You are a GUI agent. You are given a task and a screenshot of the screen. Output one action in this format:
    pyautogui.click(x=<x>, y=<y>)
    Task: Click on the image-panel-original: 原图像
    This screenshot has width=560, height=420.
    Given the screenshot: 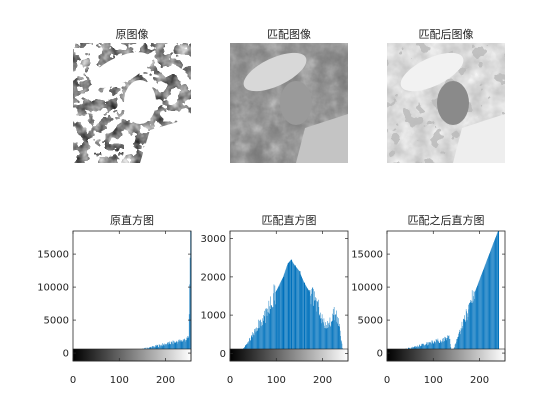 What is the action you would take?
    pyautogui.click(x=132, y=95)
    